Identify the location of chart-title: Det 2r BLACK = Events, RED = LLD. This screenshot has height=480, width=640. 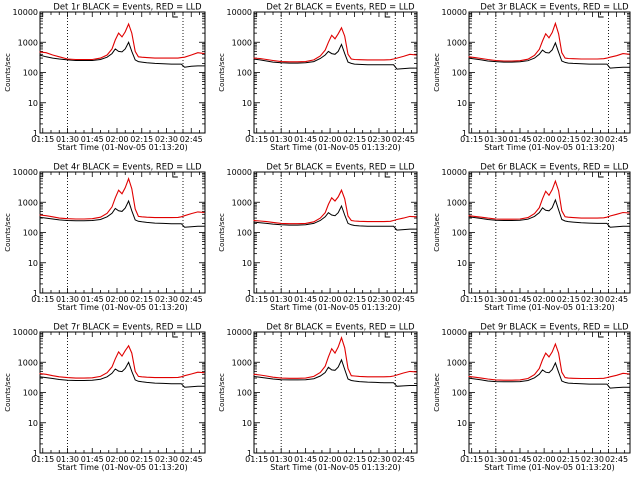
(340, 7).